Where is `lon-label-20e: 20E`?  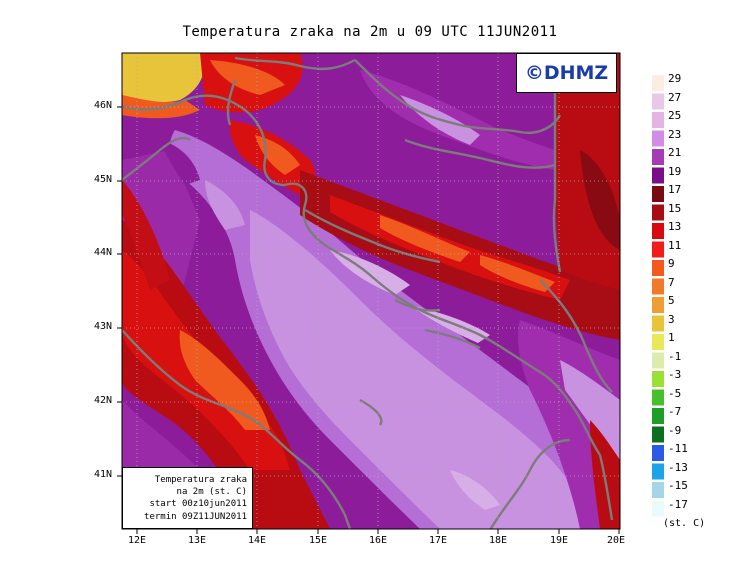
lon-label-20e: 20E is located at coordinates (616, 540).